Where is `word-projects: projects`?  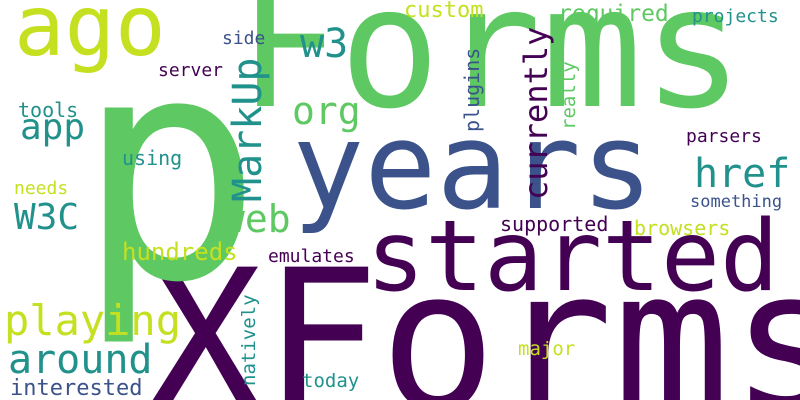 word-projects: projects is located at coordinates (735, 16).